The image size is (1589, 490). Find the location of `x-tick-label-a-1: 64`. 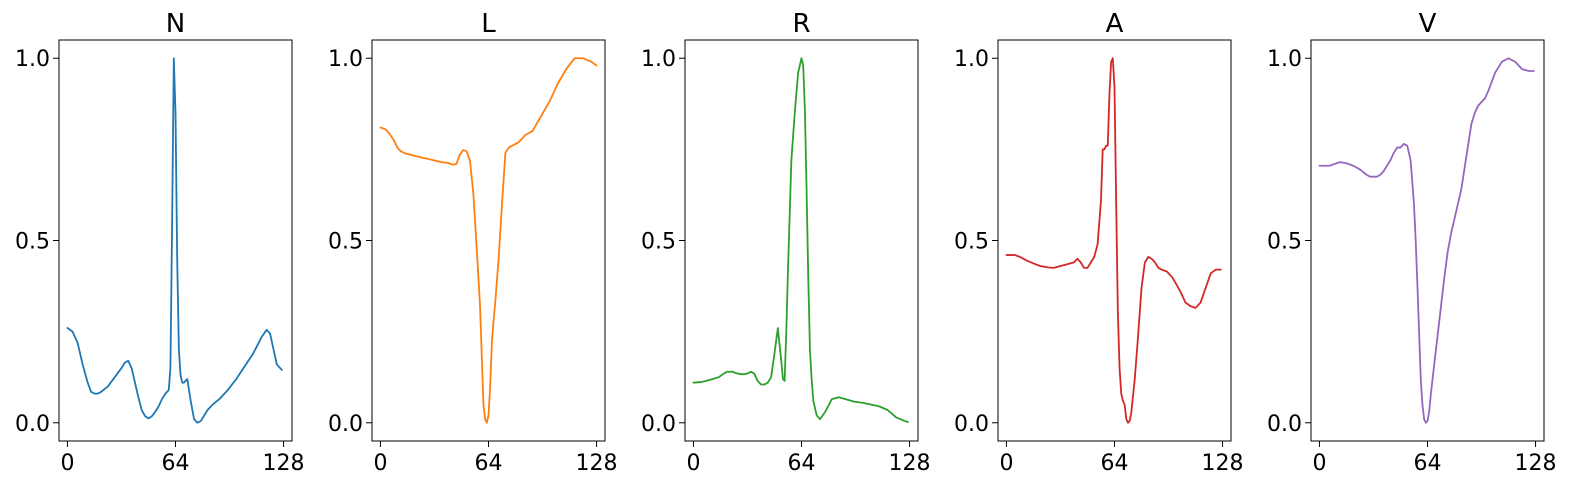

x-tick-label-a-1: 64 is located at coordinates (1115, 463).